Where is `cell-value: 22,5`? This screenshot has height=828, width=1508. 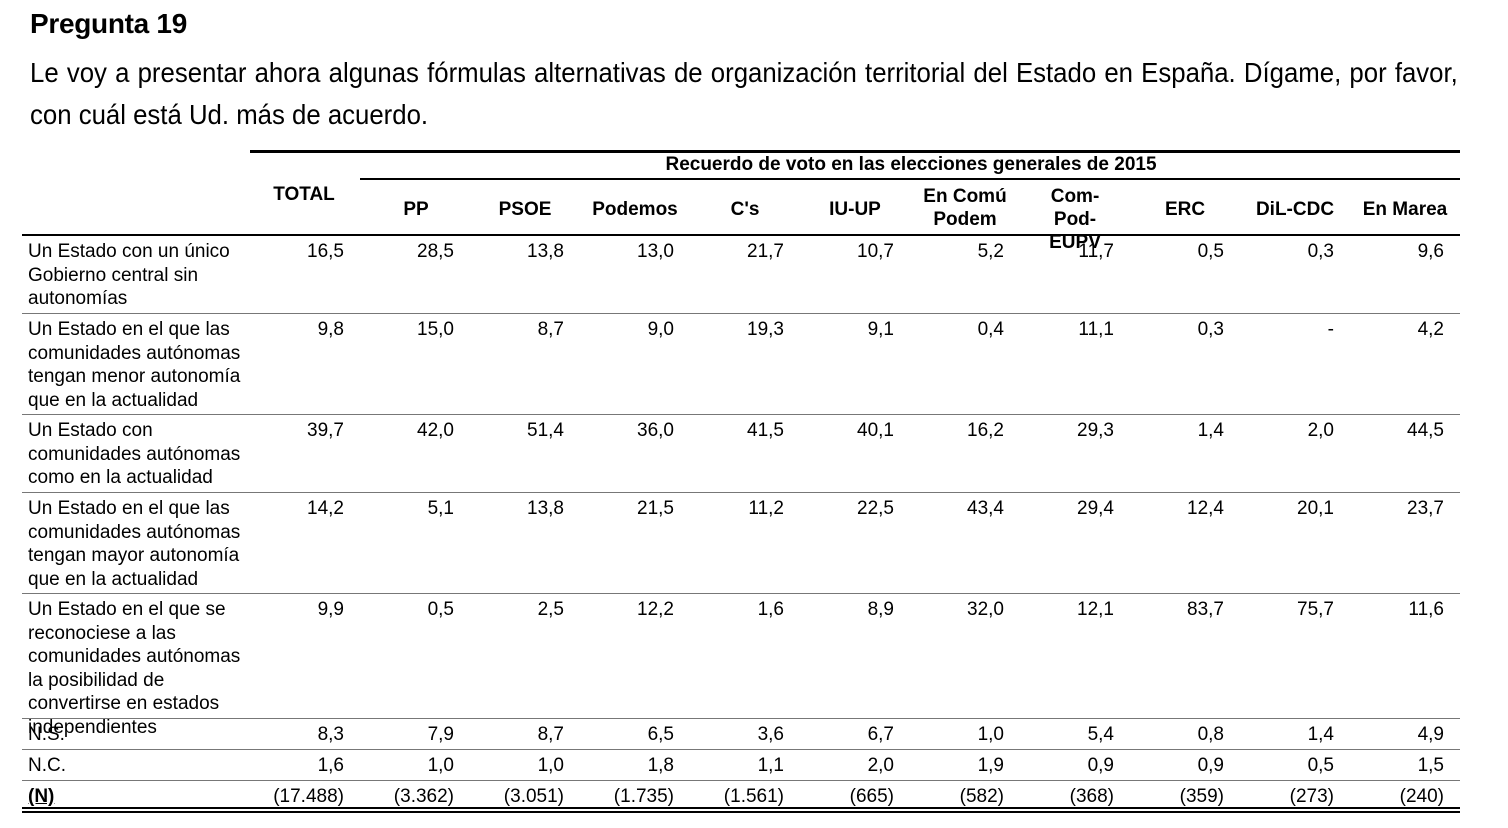 cell-value: 22,5 is located at coordinates (875, 508).